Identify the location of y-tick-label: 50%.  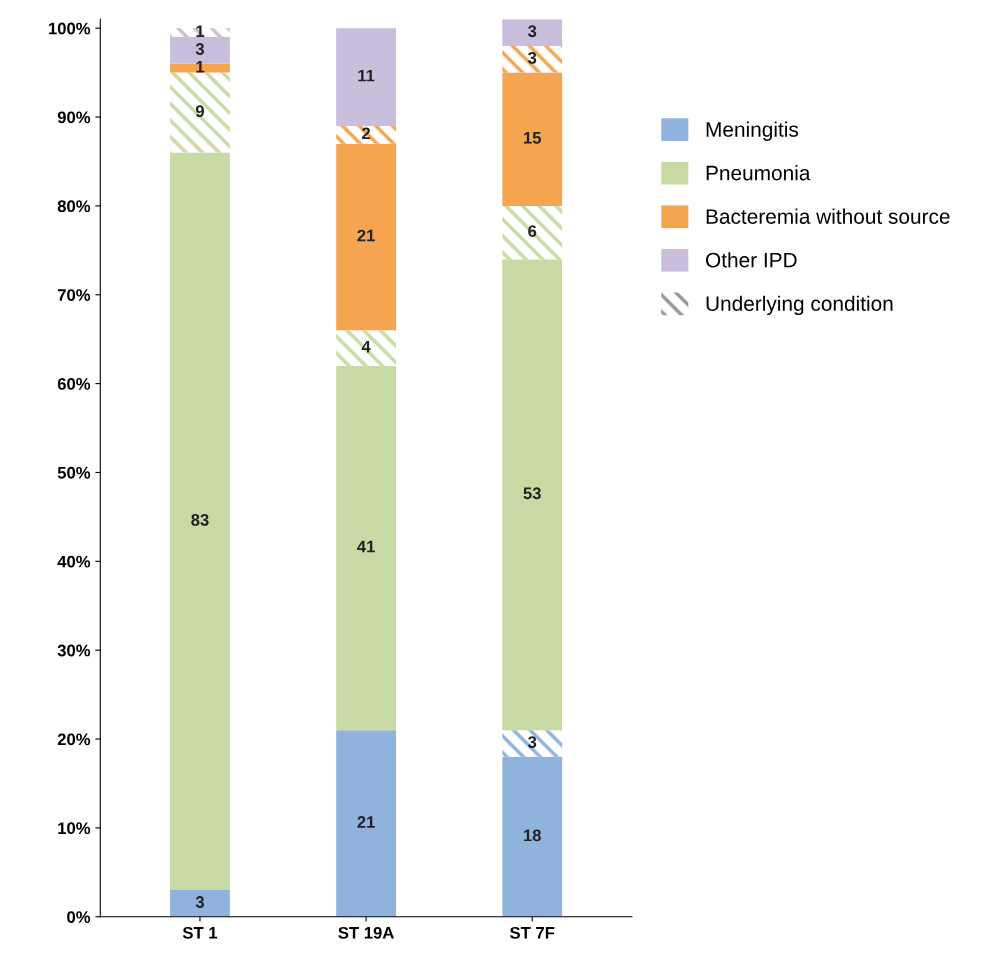
(74, 472).